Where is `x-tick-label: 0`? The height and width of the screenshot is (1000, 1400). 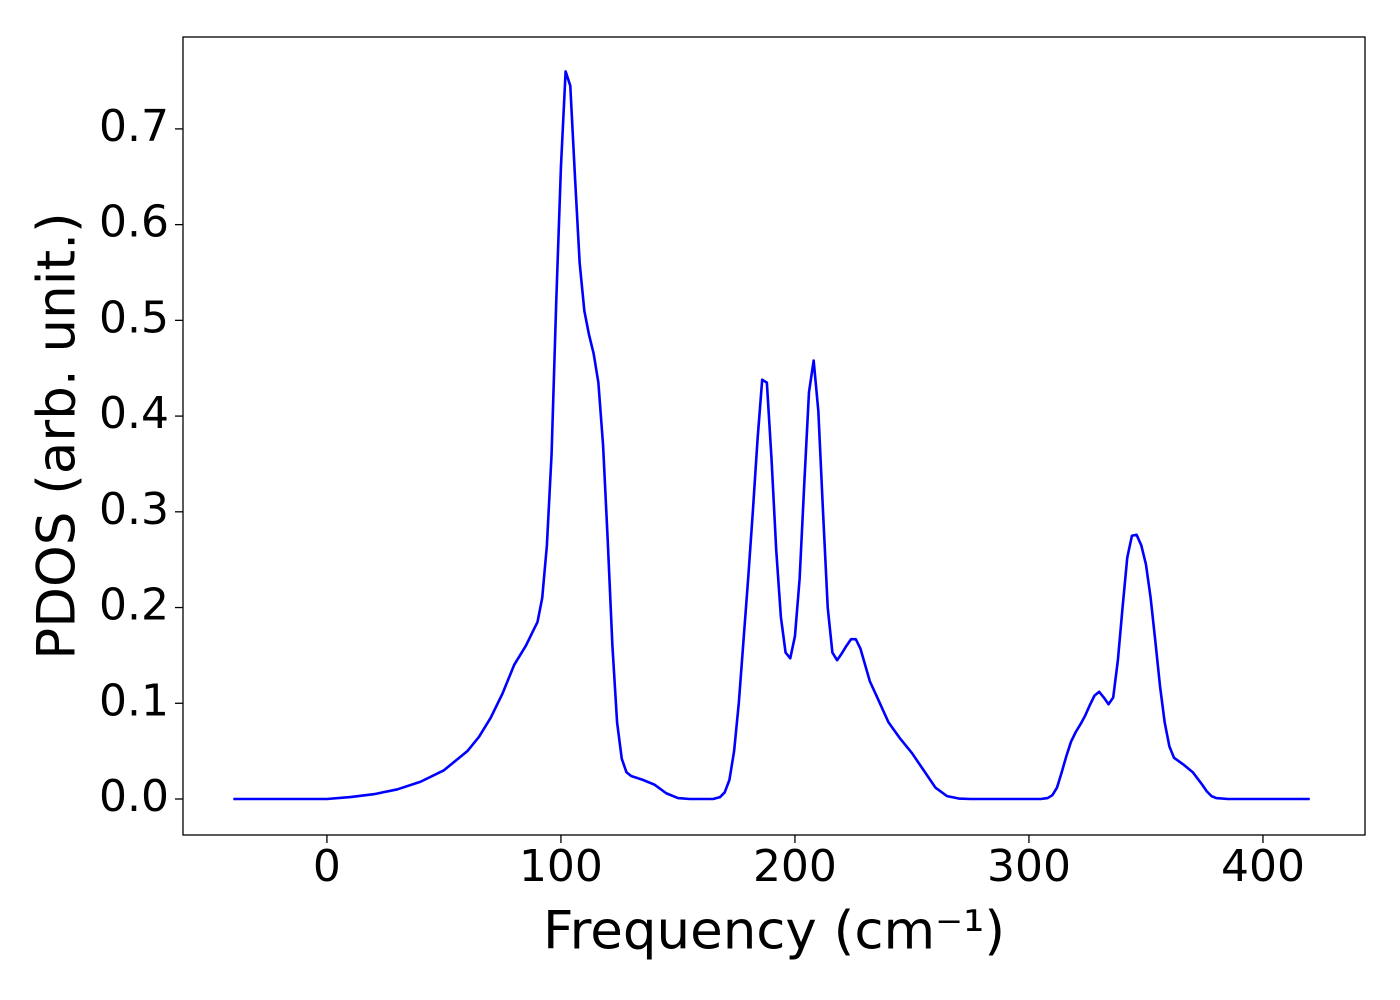 x-tick-label: 0 is located at coordinates (327, 866).